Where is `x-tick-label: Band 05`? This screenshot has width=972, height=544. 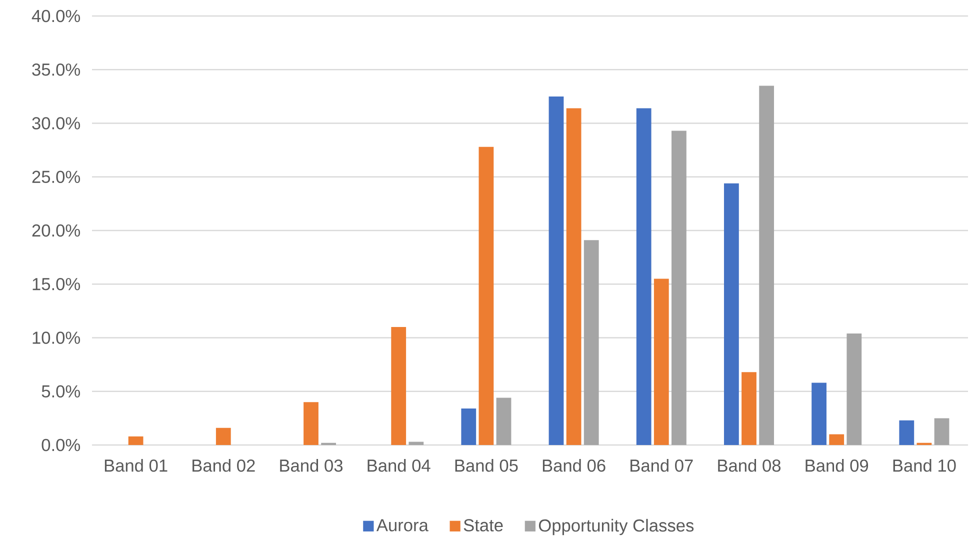
x-tick-label: Band 05 is located at coordinates (486, 465).